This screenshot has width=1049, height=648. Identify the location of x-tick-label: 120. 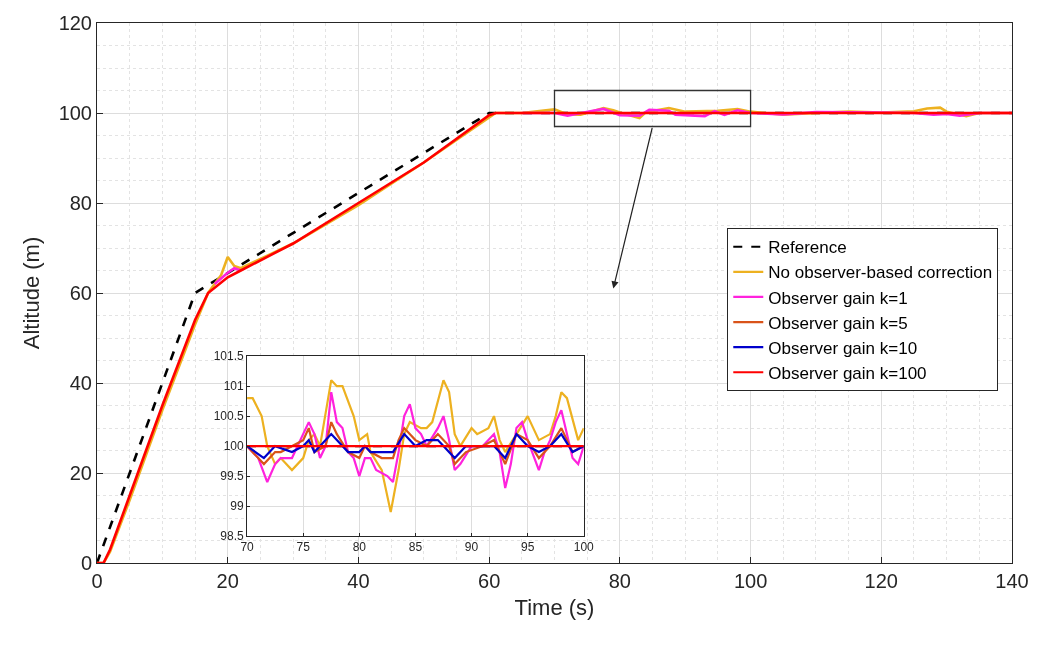
(881, 581).